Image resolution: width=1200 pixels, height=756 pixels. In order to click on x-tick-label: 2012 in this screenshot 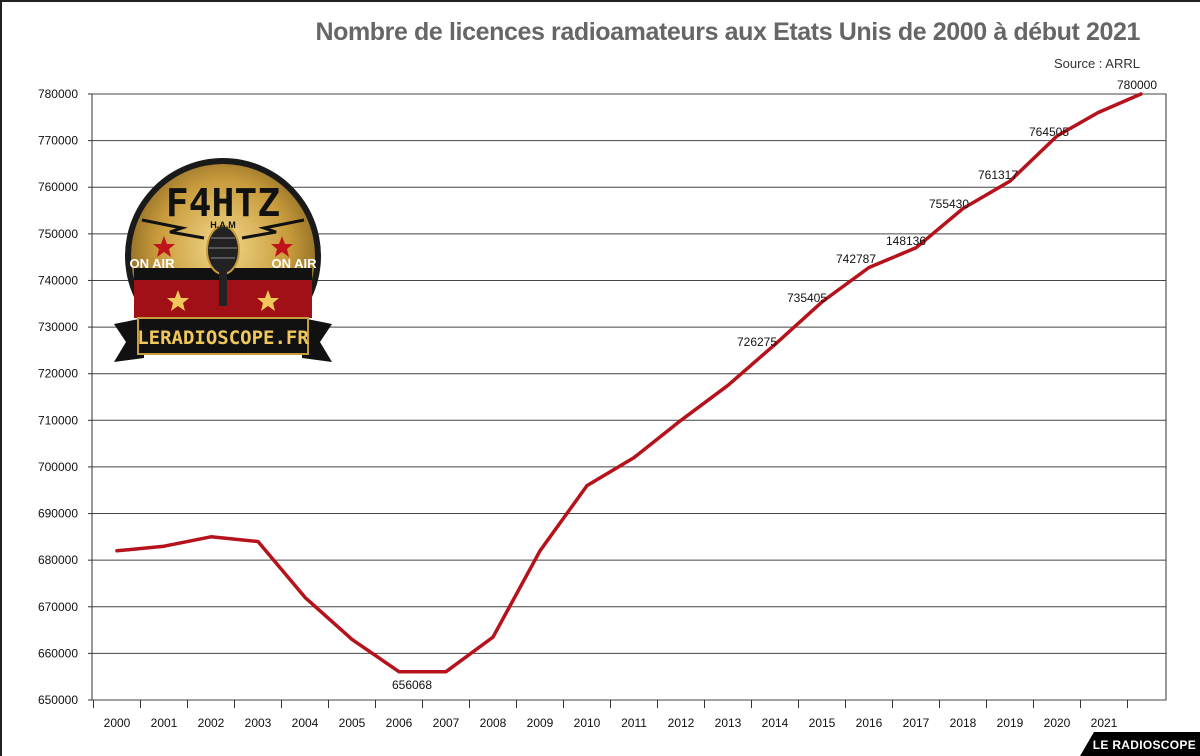, I will do `click(681, 723)`.